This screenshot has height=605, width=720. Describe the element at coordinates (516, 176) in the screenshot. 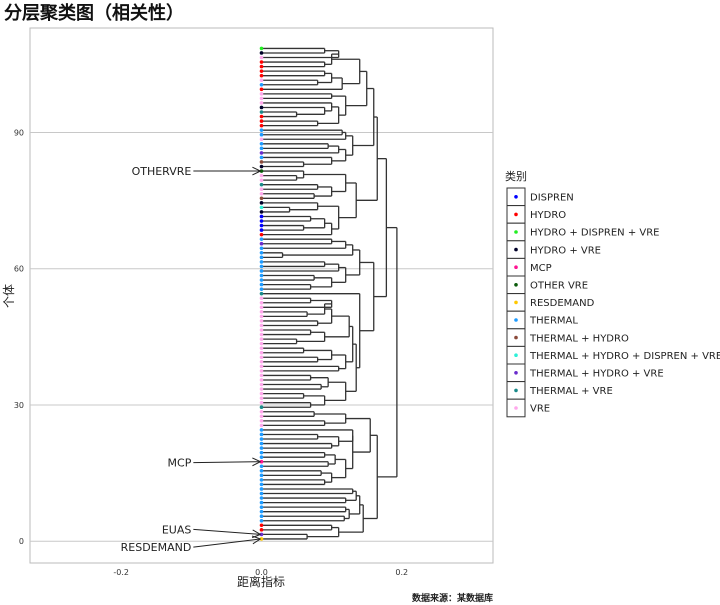

I see `legend-title: 类别` at that location.